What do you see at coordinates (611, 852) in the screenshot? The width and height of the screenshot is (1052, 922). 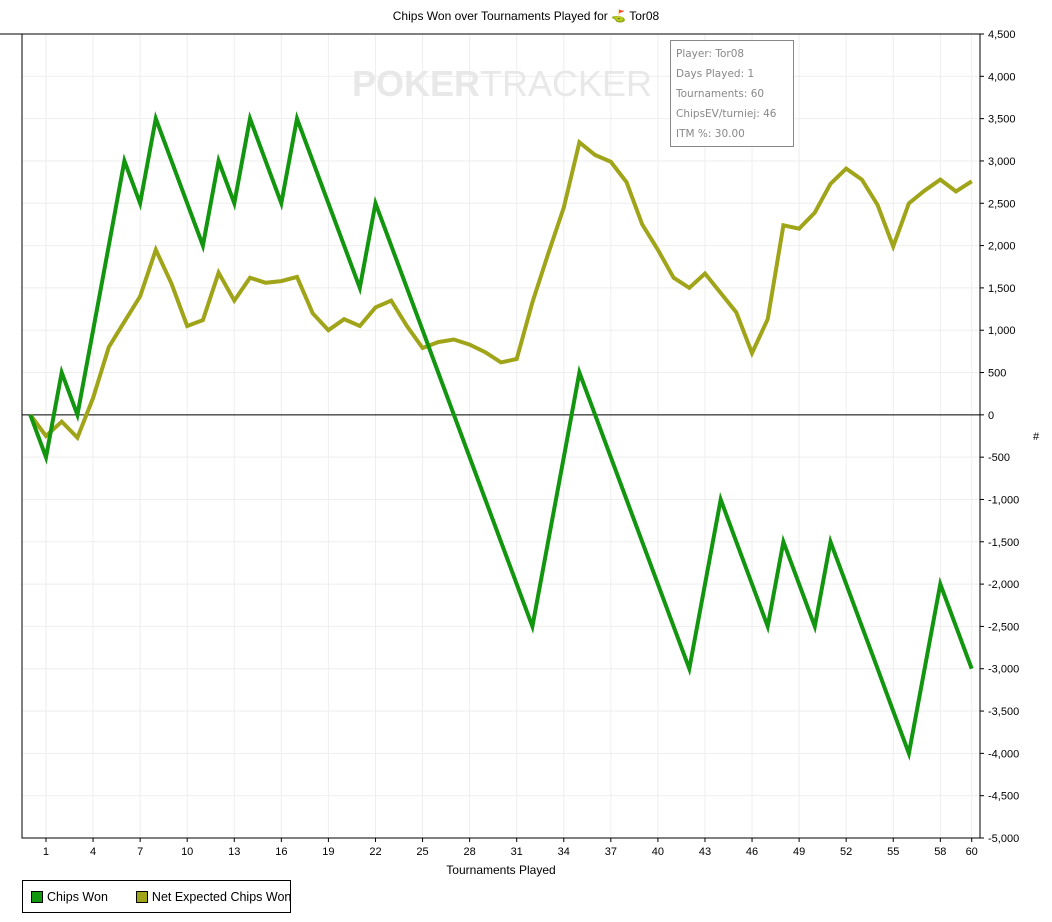 I see `x-tick-label: 37` at bounding box center [611, 852].